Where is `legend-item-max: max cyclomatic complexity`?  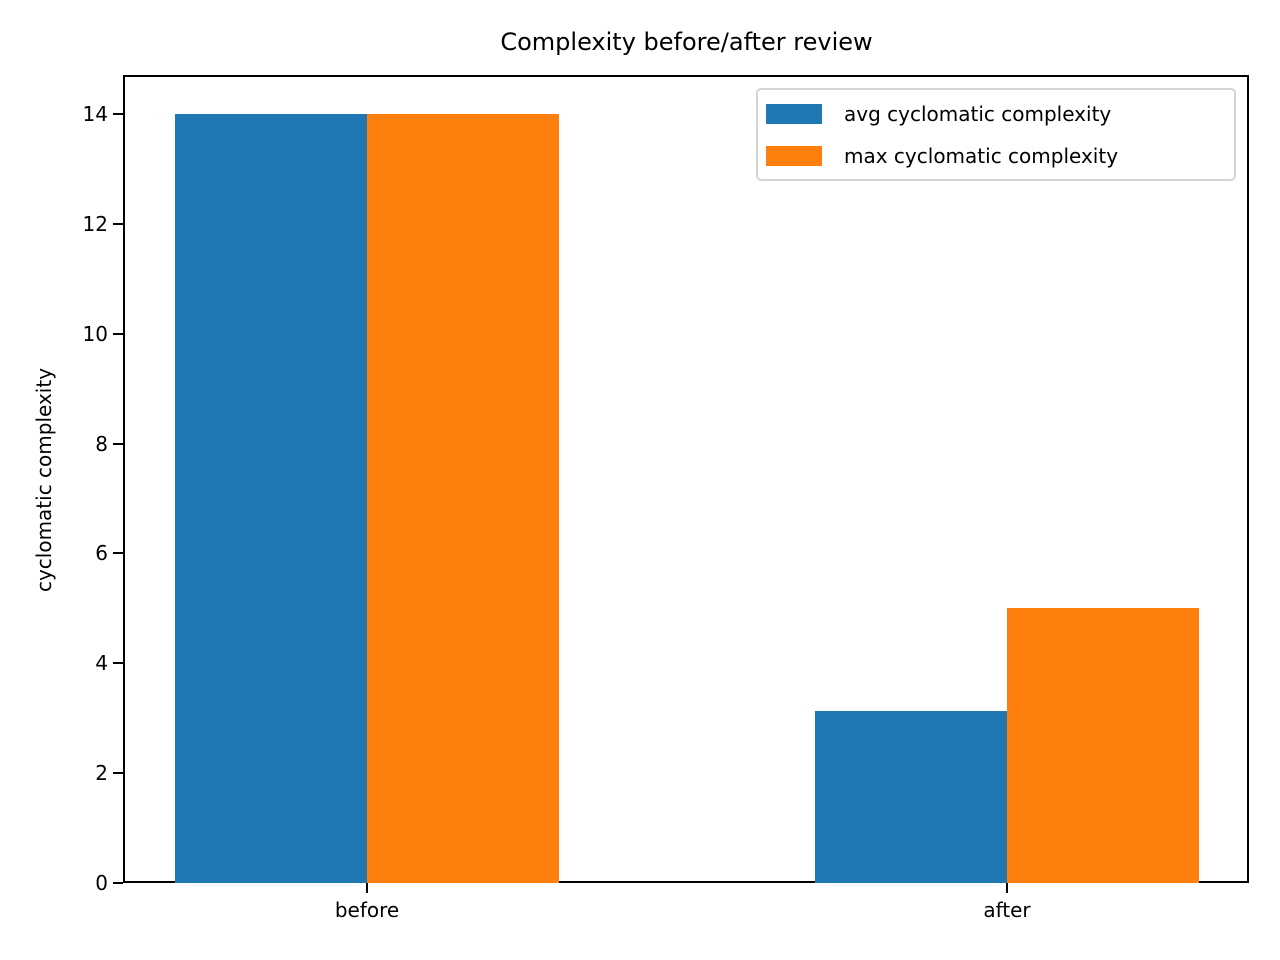
legend-item-max: max cyclomatic complexity is located at coordinates (942, 156).